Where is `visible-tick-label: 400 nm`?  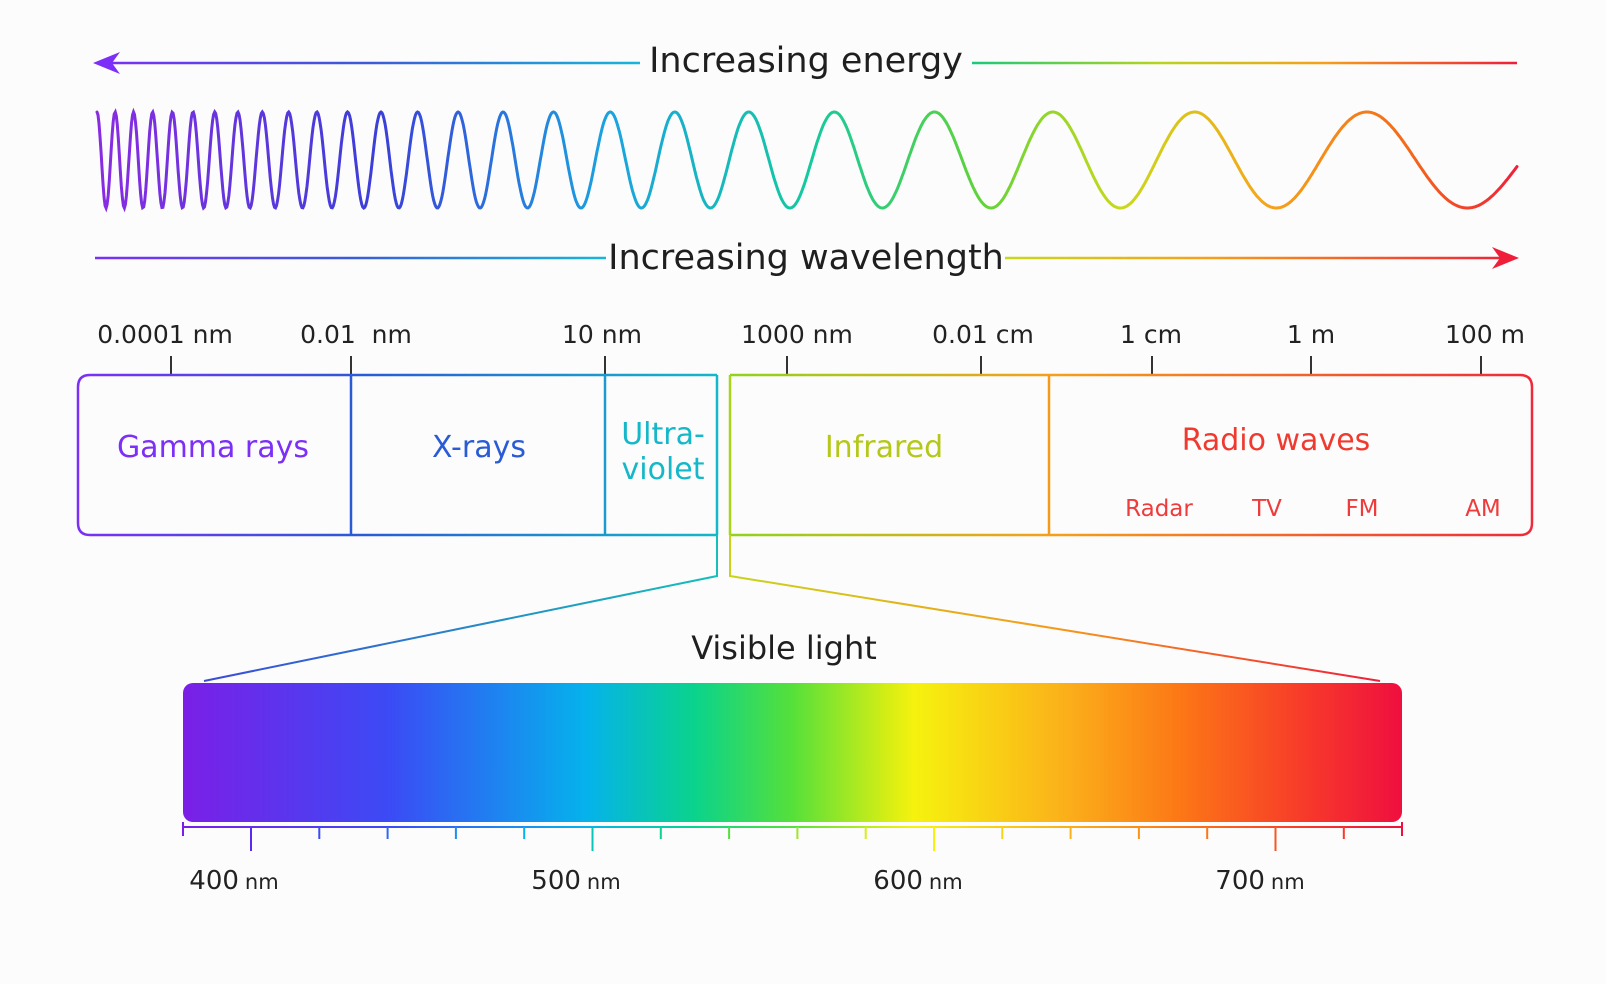
visible-tick-label: 400 nm is located at coordinates (233, 881).